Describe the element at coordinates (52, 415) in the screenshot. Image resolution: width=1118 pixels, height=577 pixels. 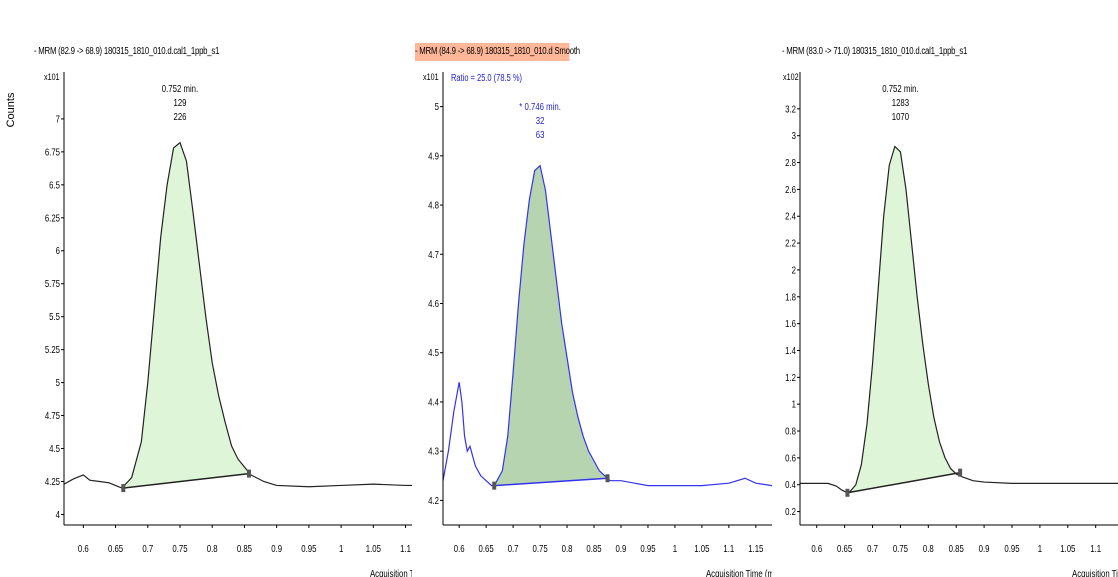
I see `y-tick-label: 4.75` at that location.